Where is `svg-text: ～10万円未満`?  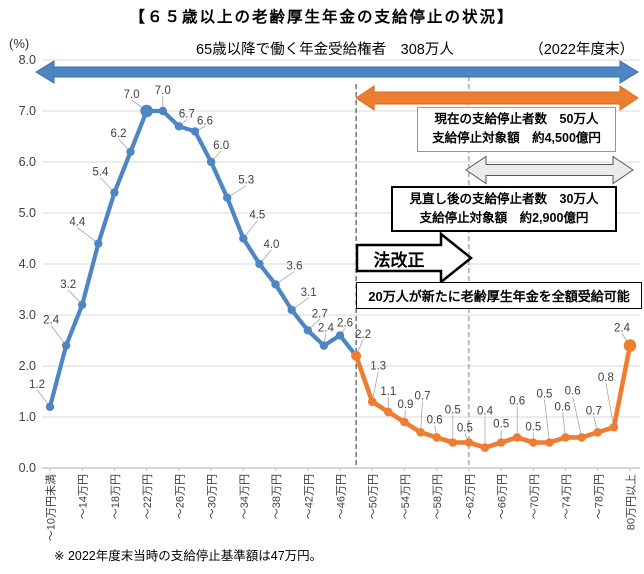 svg-text: ～10万円未満 is located at coordinates (51, 507).